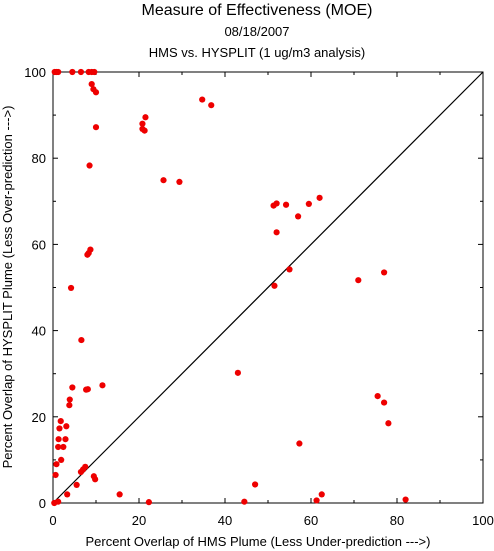  Describe the element at coordinates (225, 520) in the screenshot. I see `x-tick-label: 40` at that location.